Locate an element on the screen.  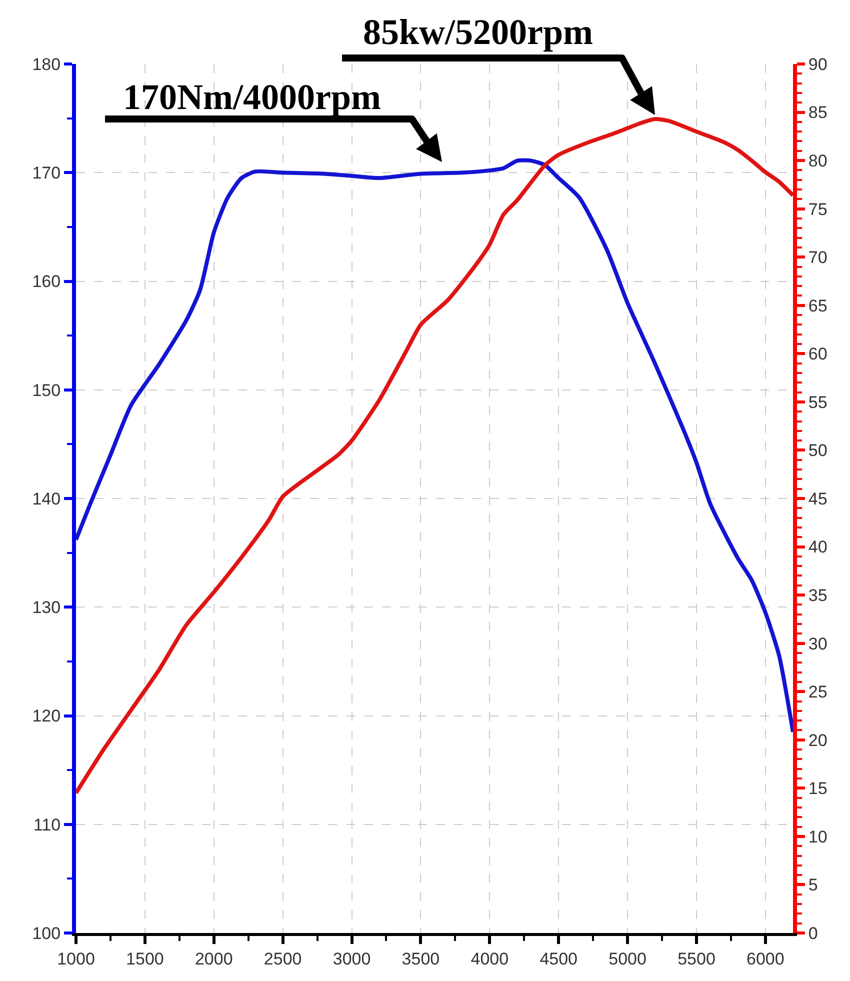
y2-tick-label: 80 is located at coordinates (818, 161).